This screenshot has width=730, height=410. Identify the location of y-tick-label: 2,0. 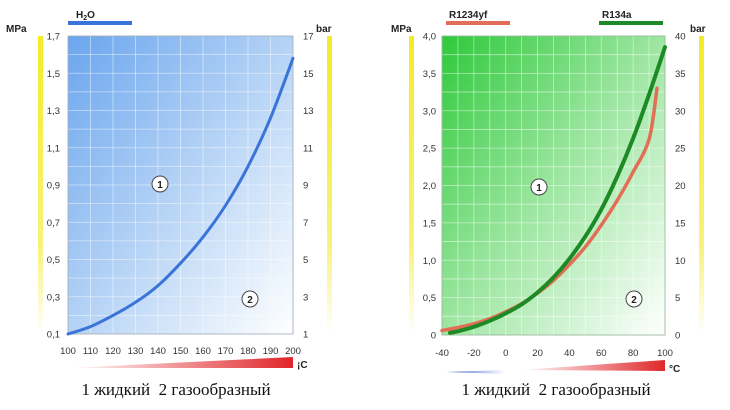
(429, 186).